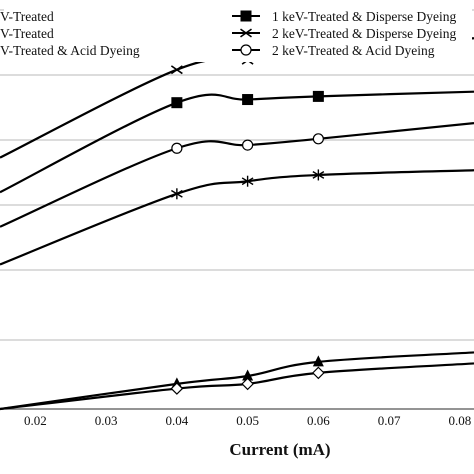 Image resolution: width=474 pixels, height=474 pixels. Describe the element at coordinates (279, 449) in the screenshot. I see `x-axis-title: Current (mA)` at that location.